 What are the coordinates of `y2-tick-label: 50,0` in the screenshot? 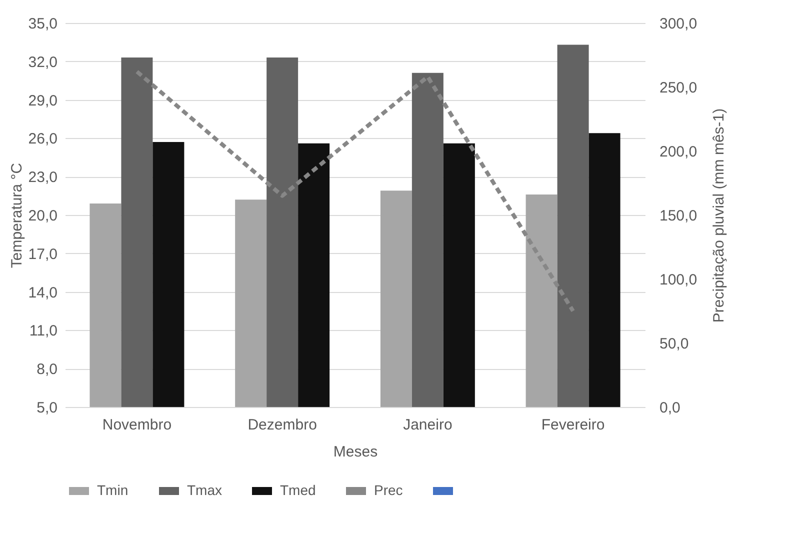 It's located at (674, 344).